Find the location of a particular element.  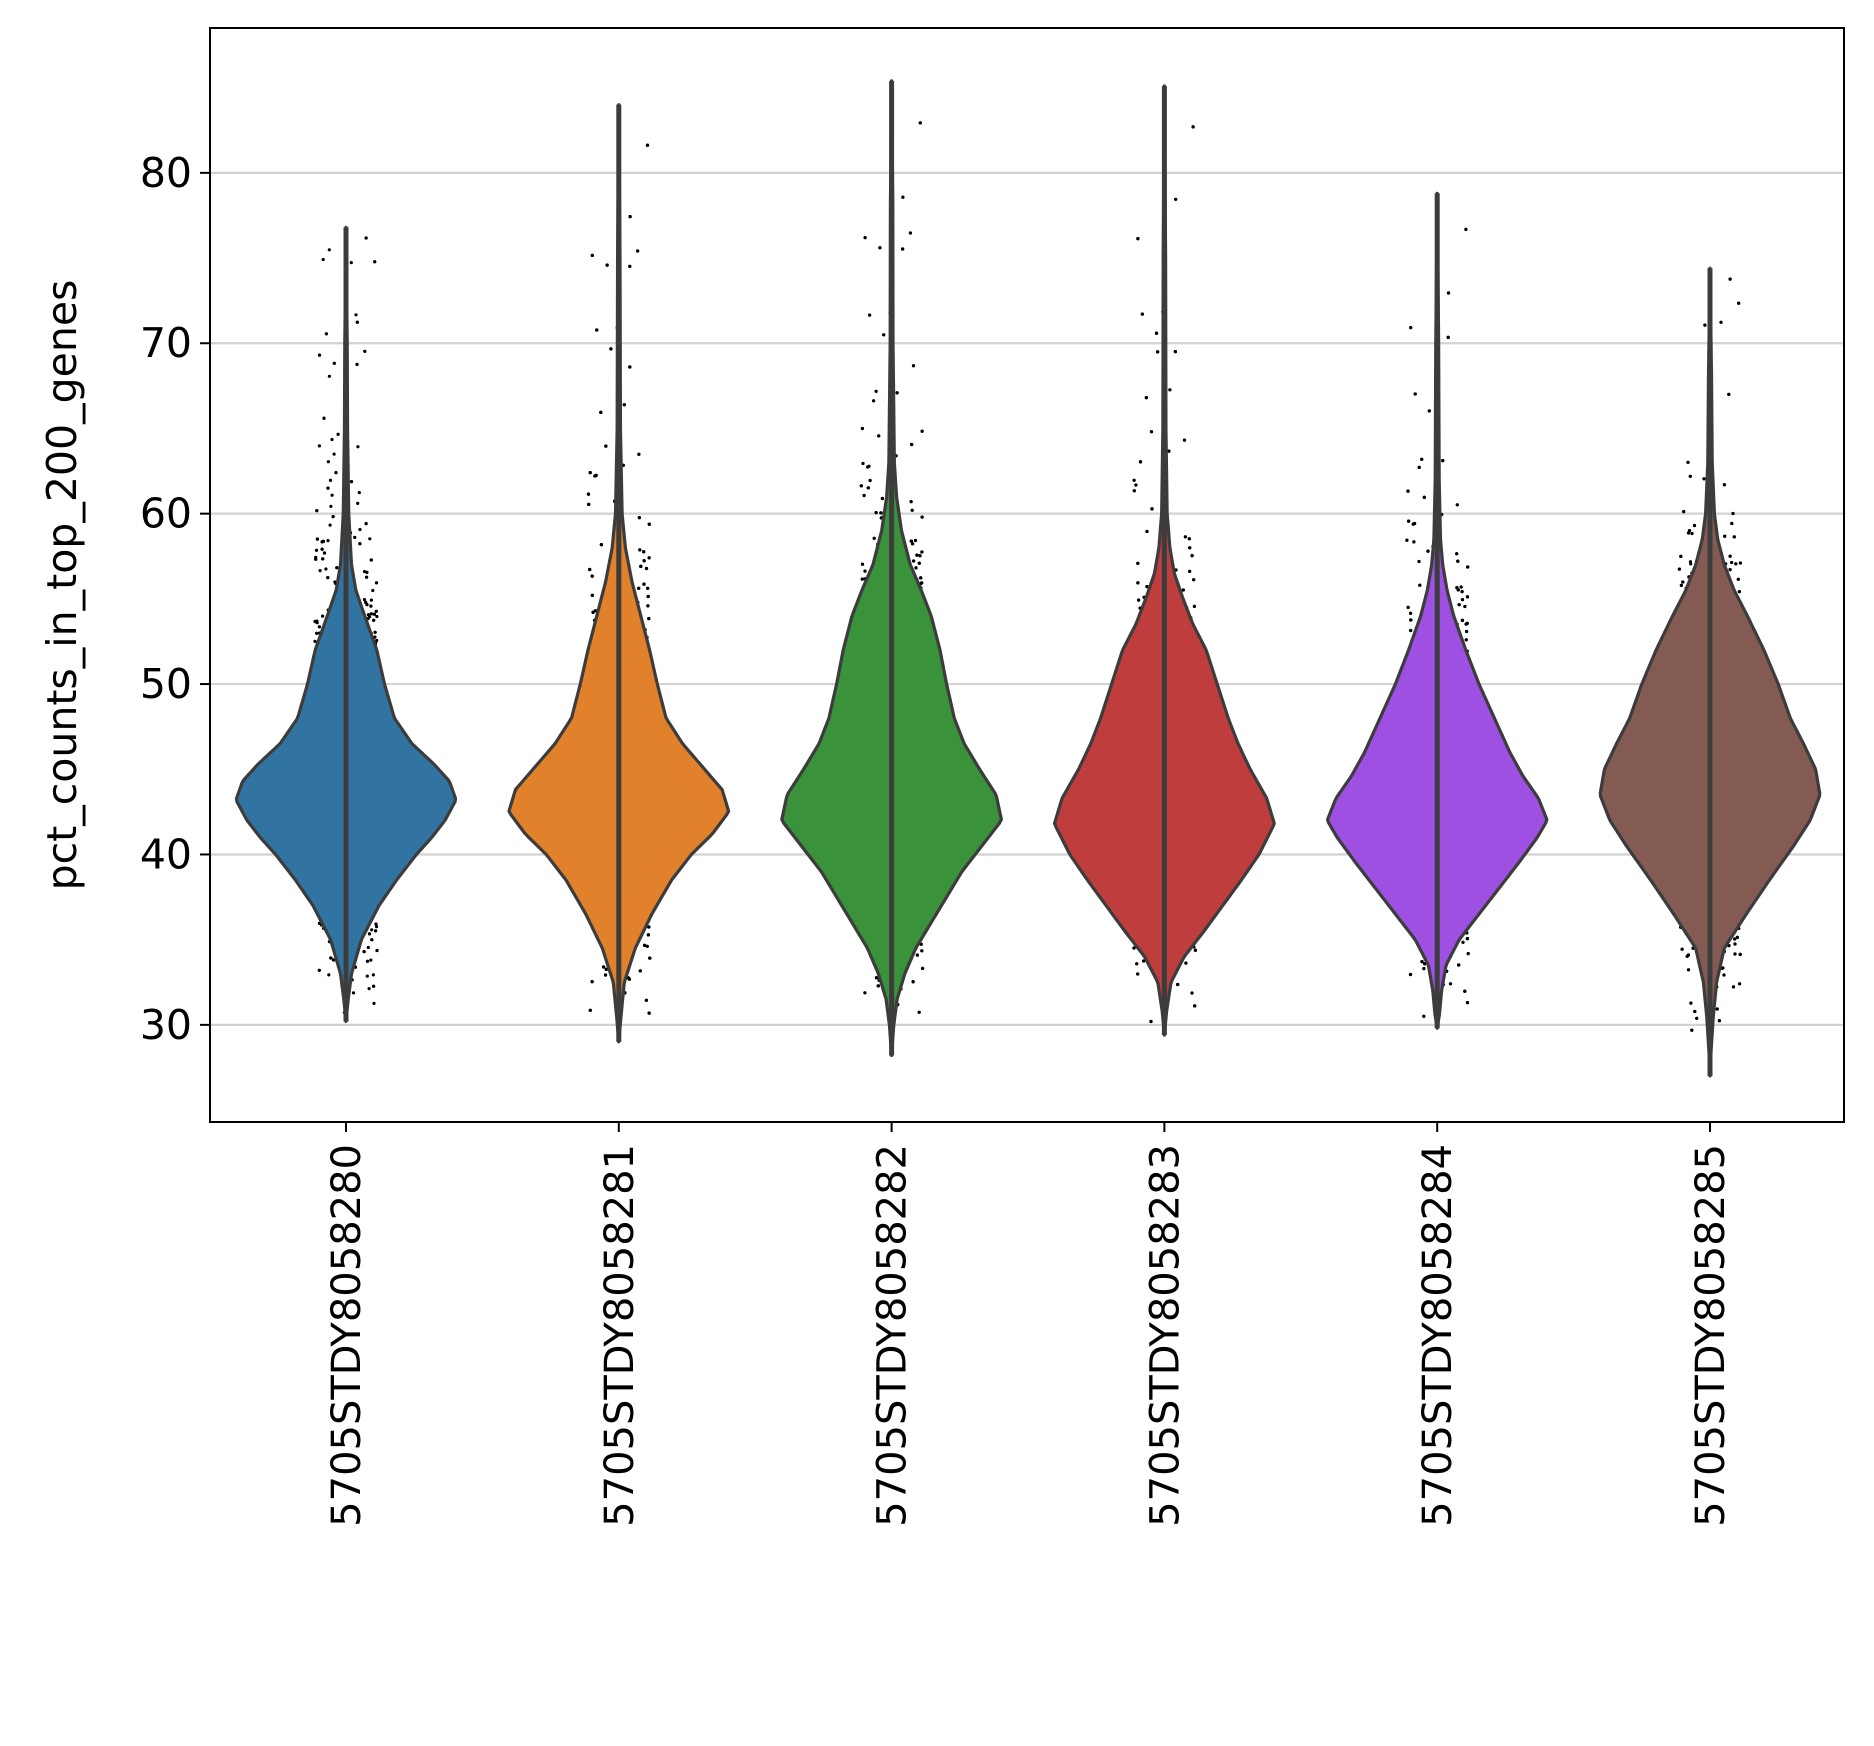

x-tick-label-4: 5705STDY8058283 is located at coordinates (1165, 1335).